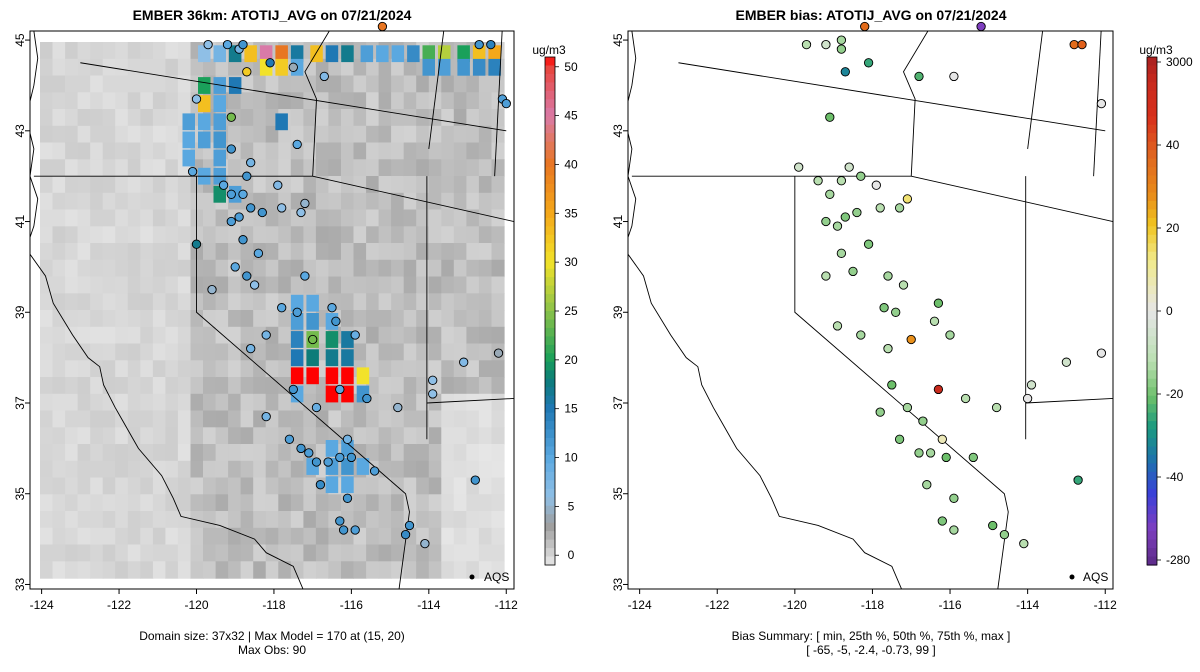 This screenshot has width=1200, height=672. I want to click on left-colorbar-label: 40, so click(571, 164).